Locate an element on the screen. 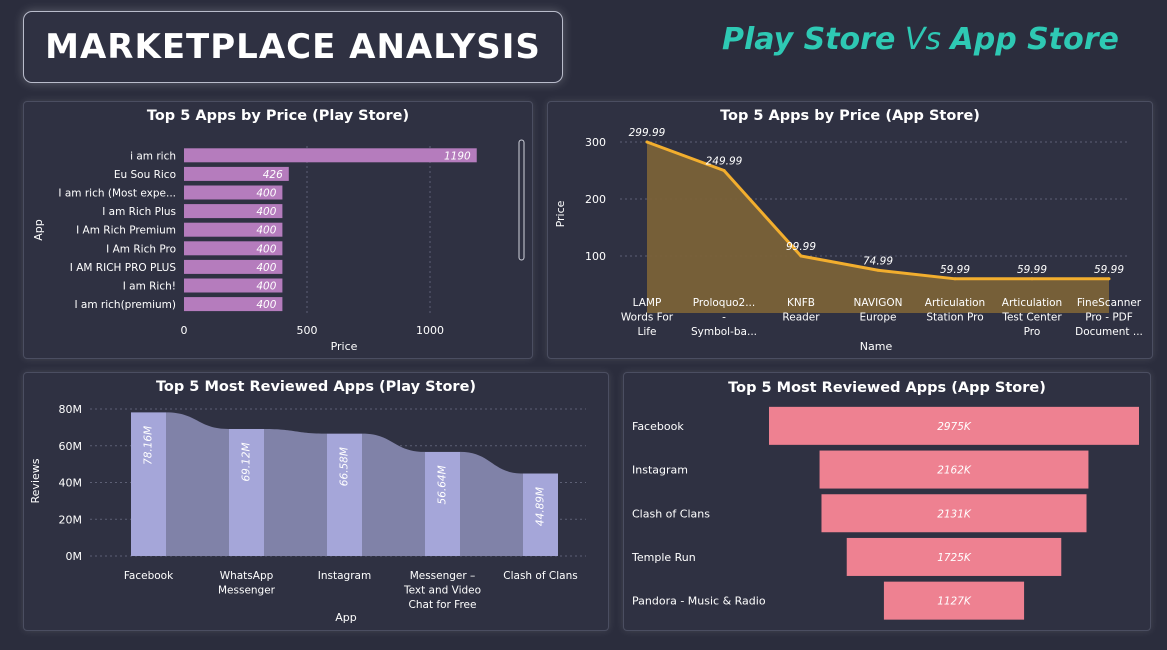 The image size is (1167, 650). app-price-category-1-line-1: - is located at coordinates (724, 318).